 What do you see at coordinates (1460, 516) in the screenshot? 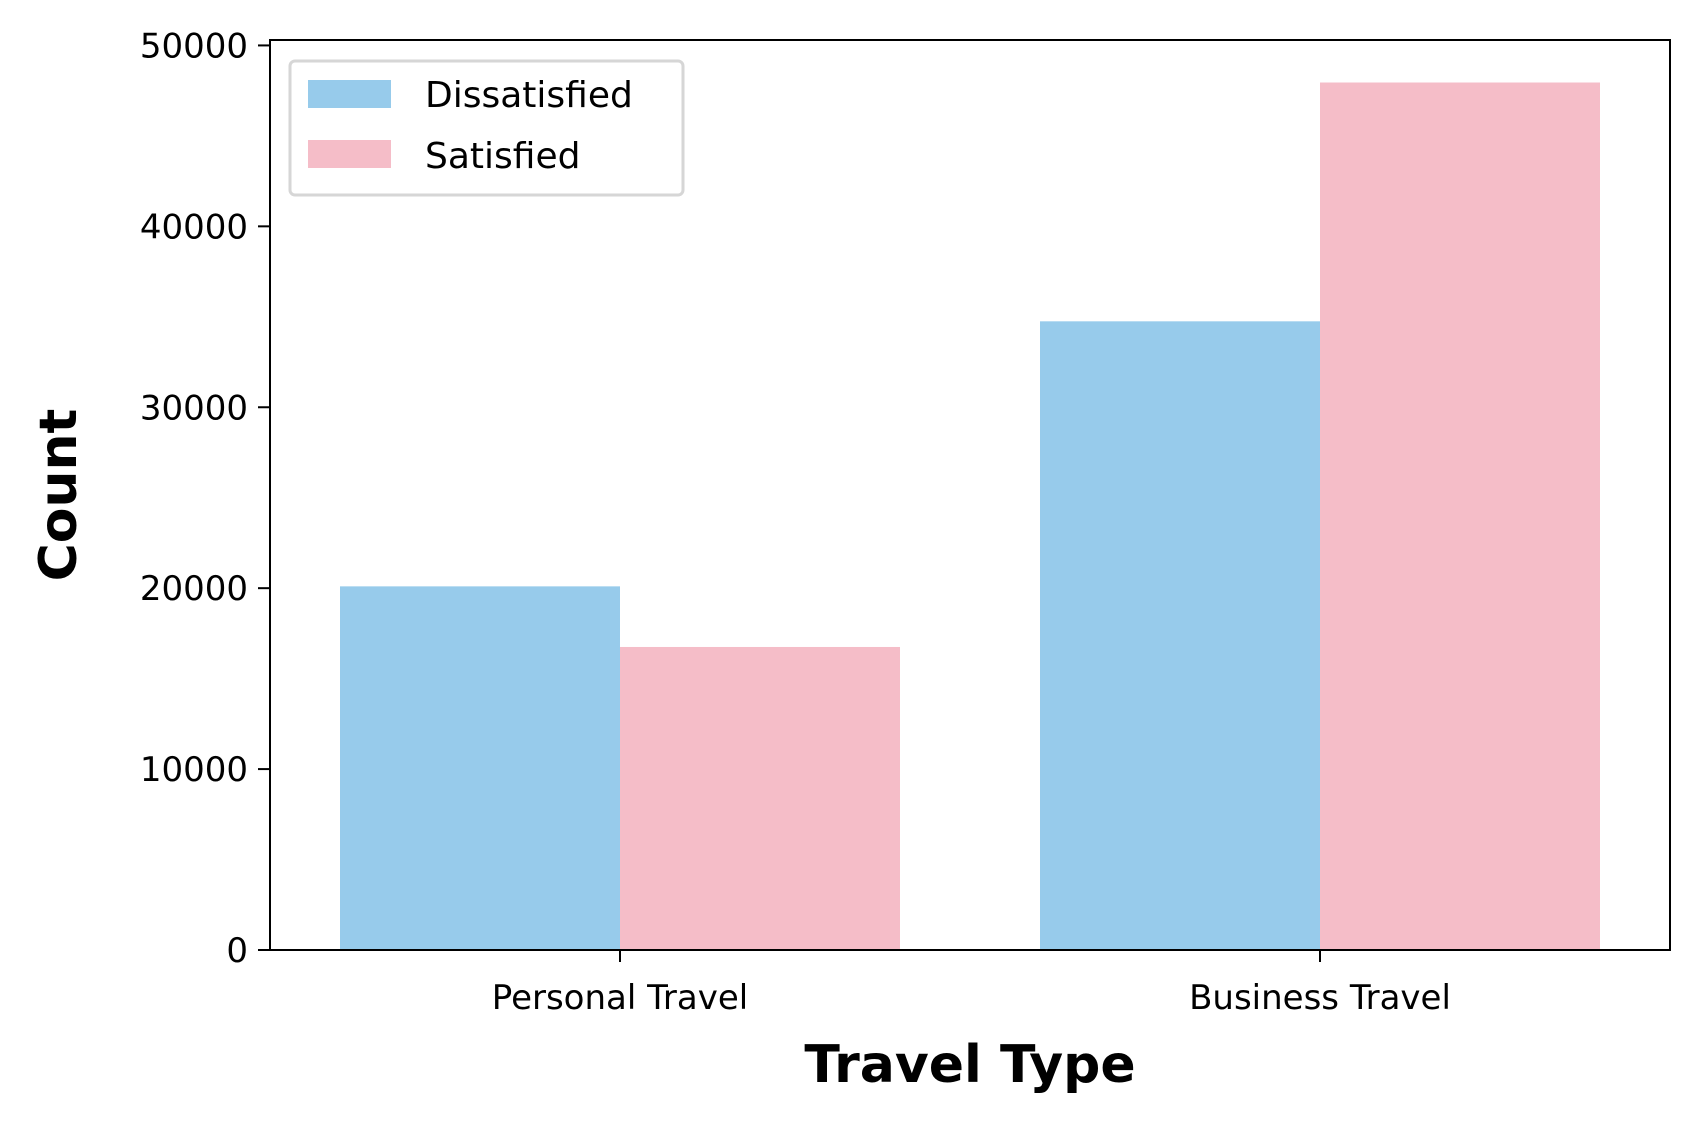
I see `bar-satisfied-business-travel` at bounding box center [1460, 516].